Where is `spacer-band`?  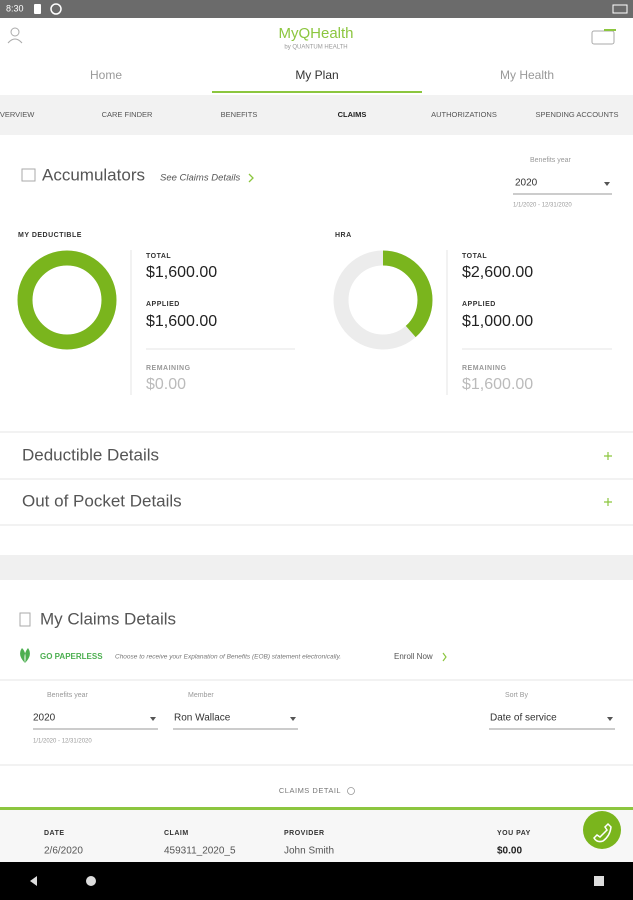
spacer-band is located at coordinates (316, 567).